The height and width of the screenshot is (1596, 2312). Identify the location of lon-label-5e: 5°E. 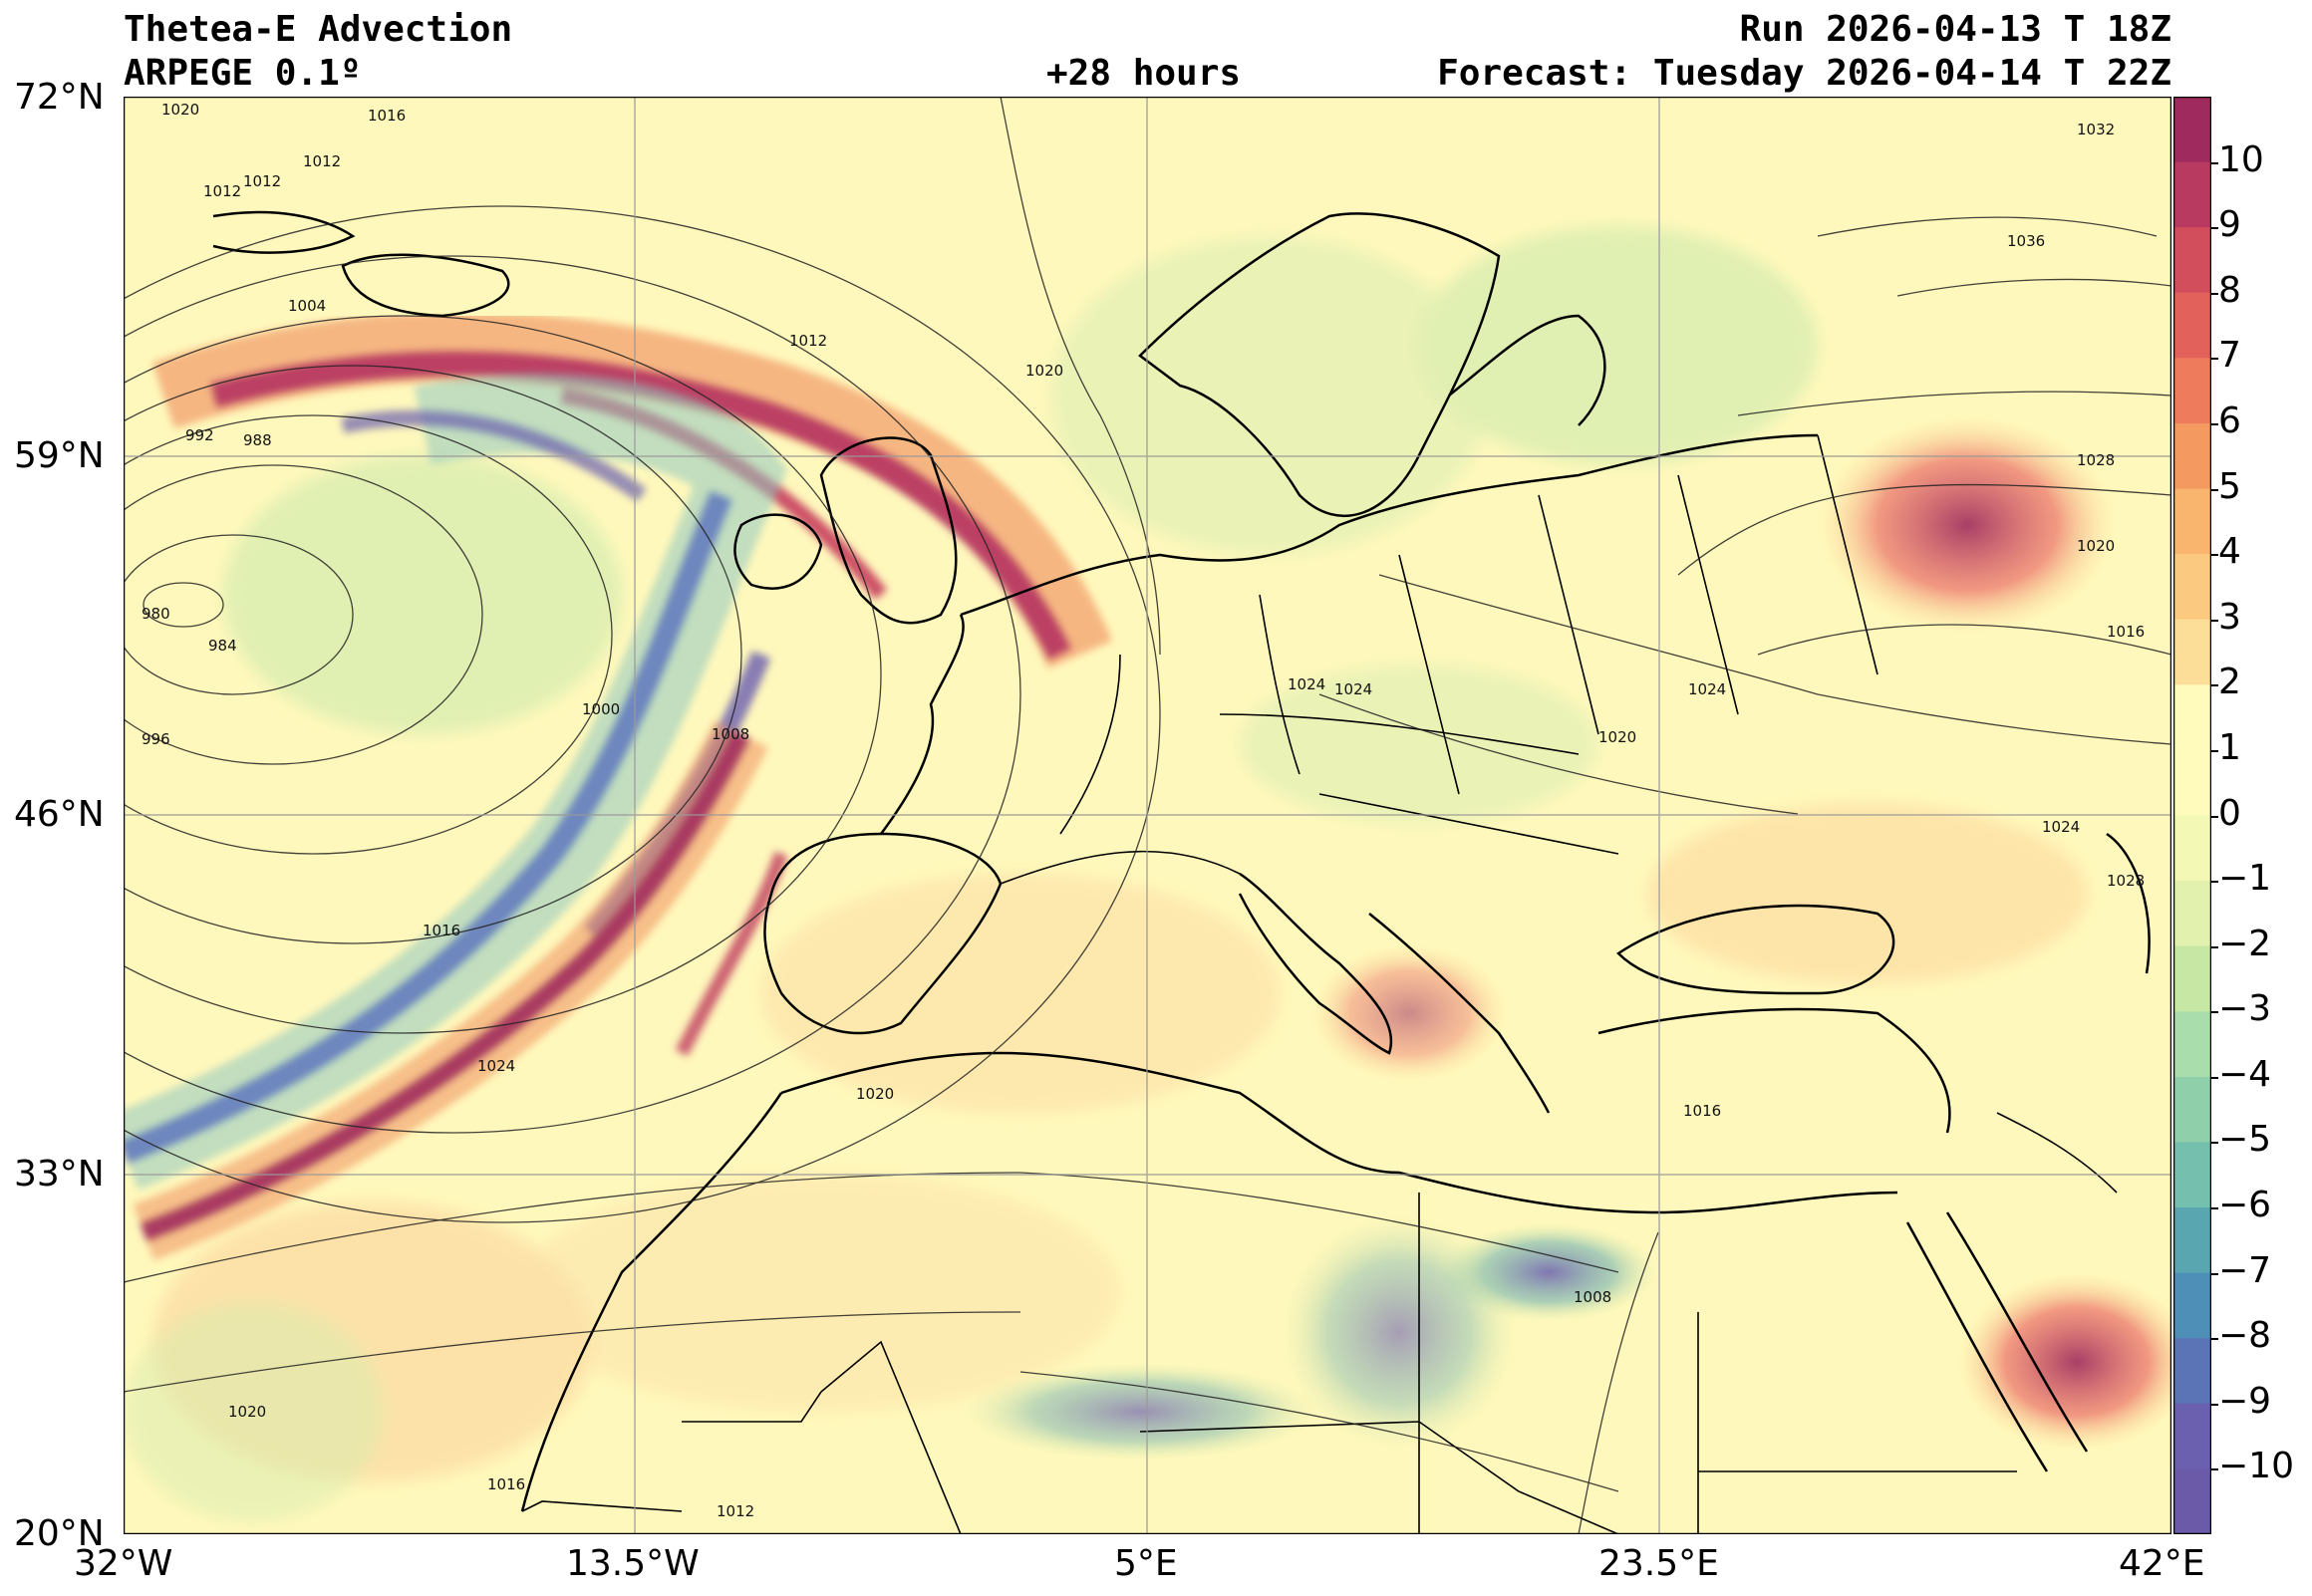
(1146, 1563).